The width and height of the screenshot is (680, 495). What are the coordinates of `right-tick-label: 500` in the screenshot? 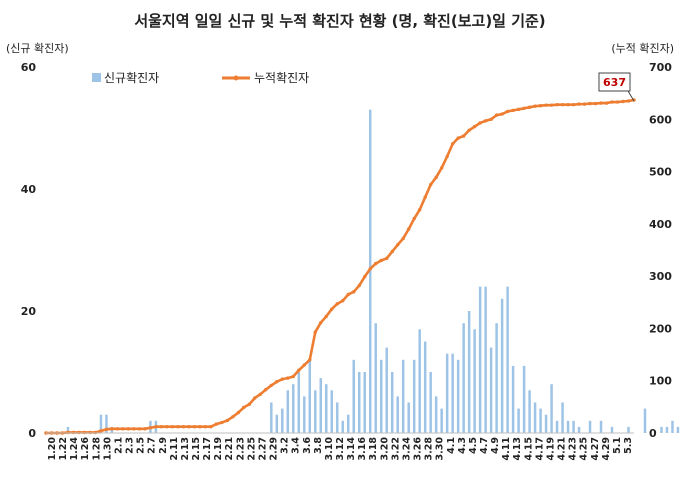 It's located at (660, 172).